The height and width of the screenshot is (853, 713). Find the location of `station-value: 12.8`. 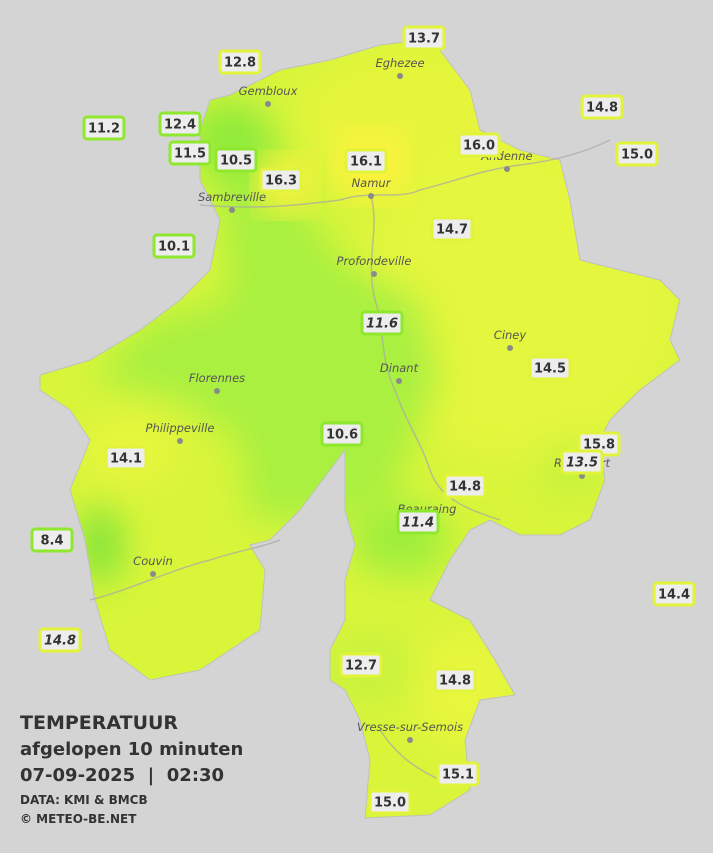

station-value: 12.8 is located at coordinates (240, 63).